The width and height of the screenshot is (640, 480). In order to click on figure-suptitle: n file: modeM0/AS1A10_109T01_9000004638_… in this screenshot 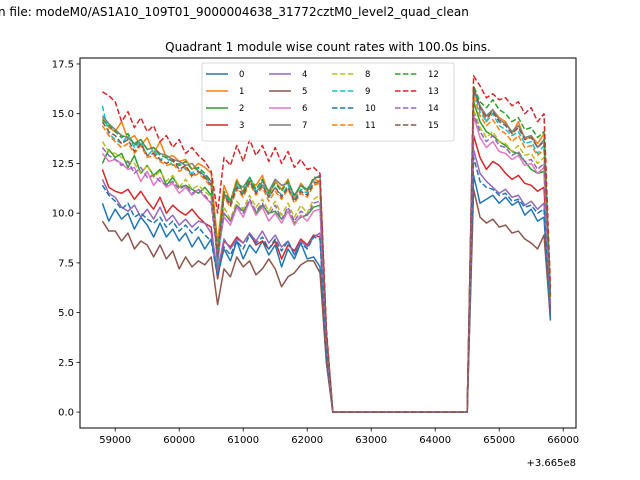, I will do `click(234, 12)`.